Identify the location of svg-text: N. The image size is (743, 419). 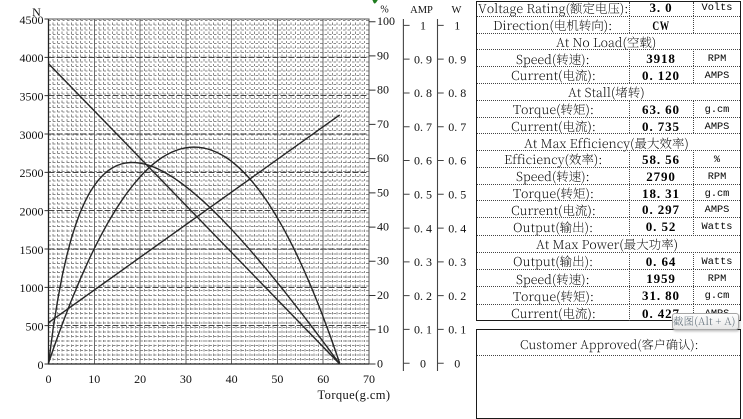
(36, 12).